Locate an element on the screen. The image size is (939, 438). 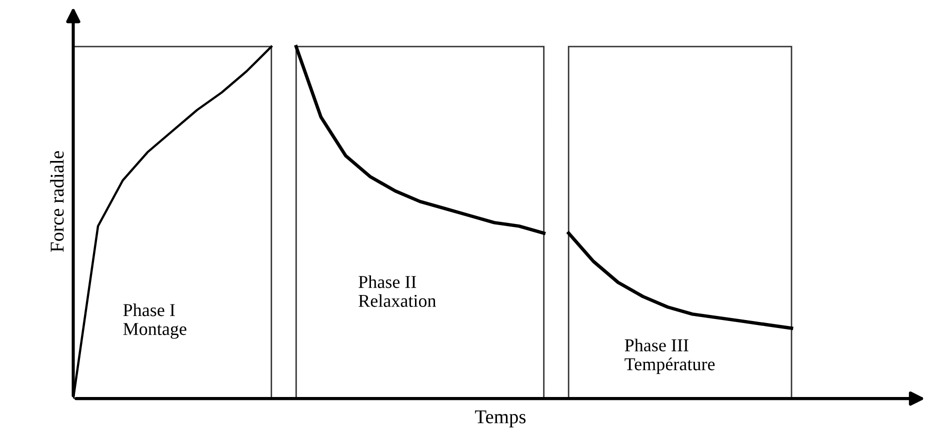
annotation: Phase II Relaxation is located at coordinates (397, 291).